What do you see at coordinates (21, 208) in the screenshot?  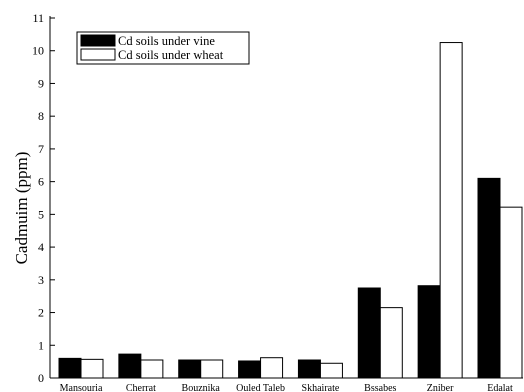 I see `y-axis-title: Cadmuim (ppm)` at bounding box center [21, 208].